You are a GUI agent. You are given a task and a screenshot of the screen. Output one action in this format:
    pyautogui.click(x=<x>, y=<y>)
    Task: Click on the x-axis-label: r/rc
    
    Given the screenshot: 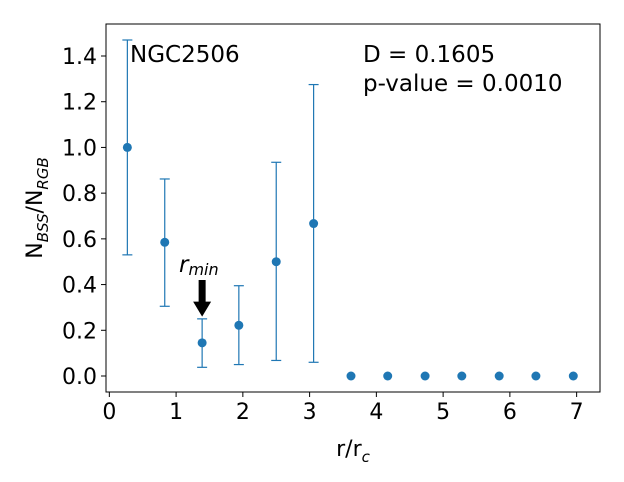 What is the action you would take?
    pyautogui.click(x=353, y=451)
    